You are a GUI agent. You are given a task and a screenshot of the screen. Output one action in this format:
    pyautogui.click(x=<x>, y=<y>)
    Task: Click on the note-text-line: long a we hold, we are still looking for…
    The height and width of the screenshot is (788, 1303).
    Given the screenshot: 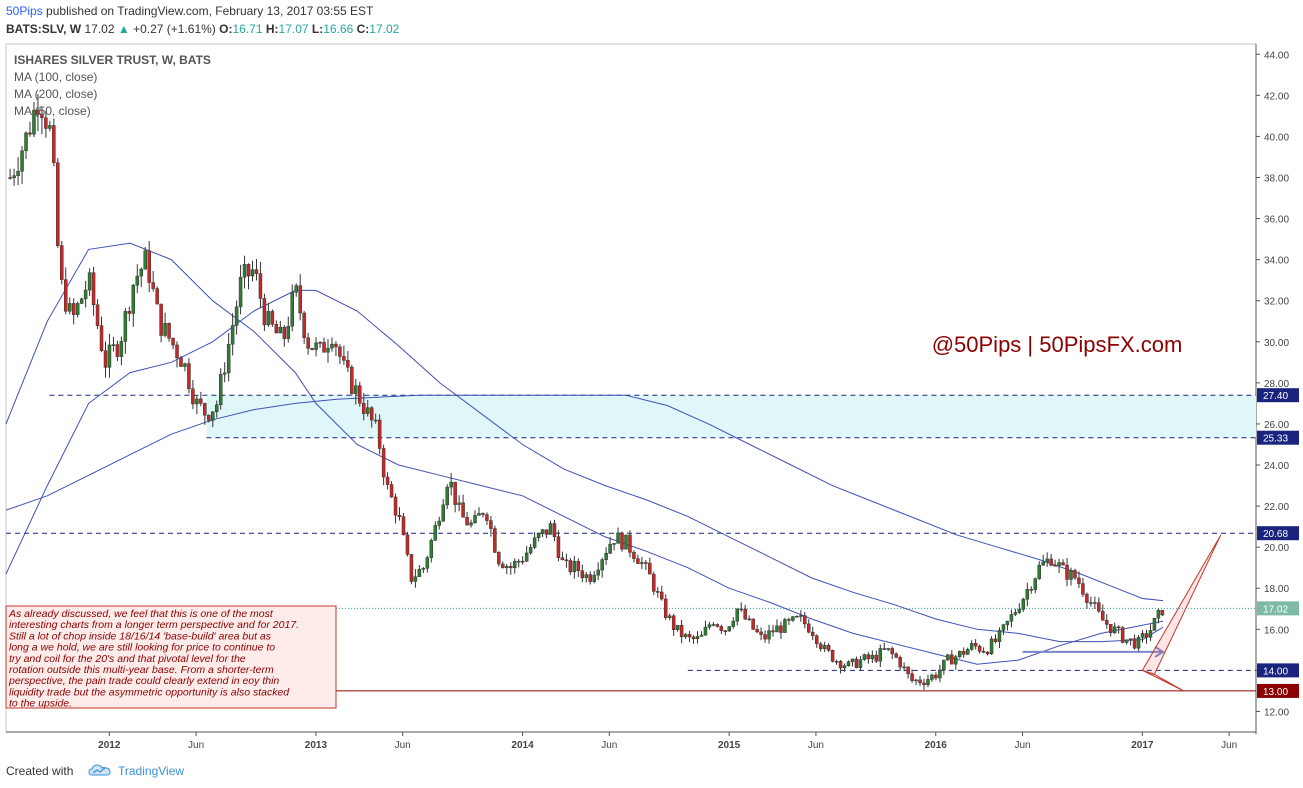 What is the action you would take?
    pyautogui.click(x=142, y=648)
    